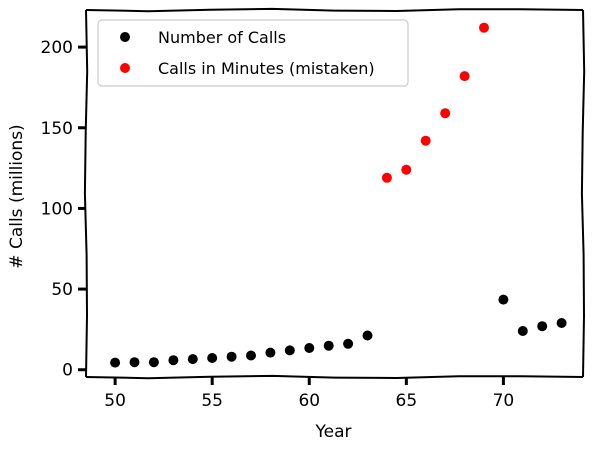  I want to click on frame-bottom, so click(334, 377).